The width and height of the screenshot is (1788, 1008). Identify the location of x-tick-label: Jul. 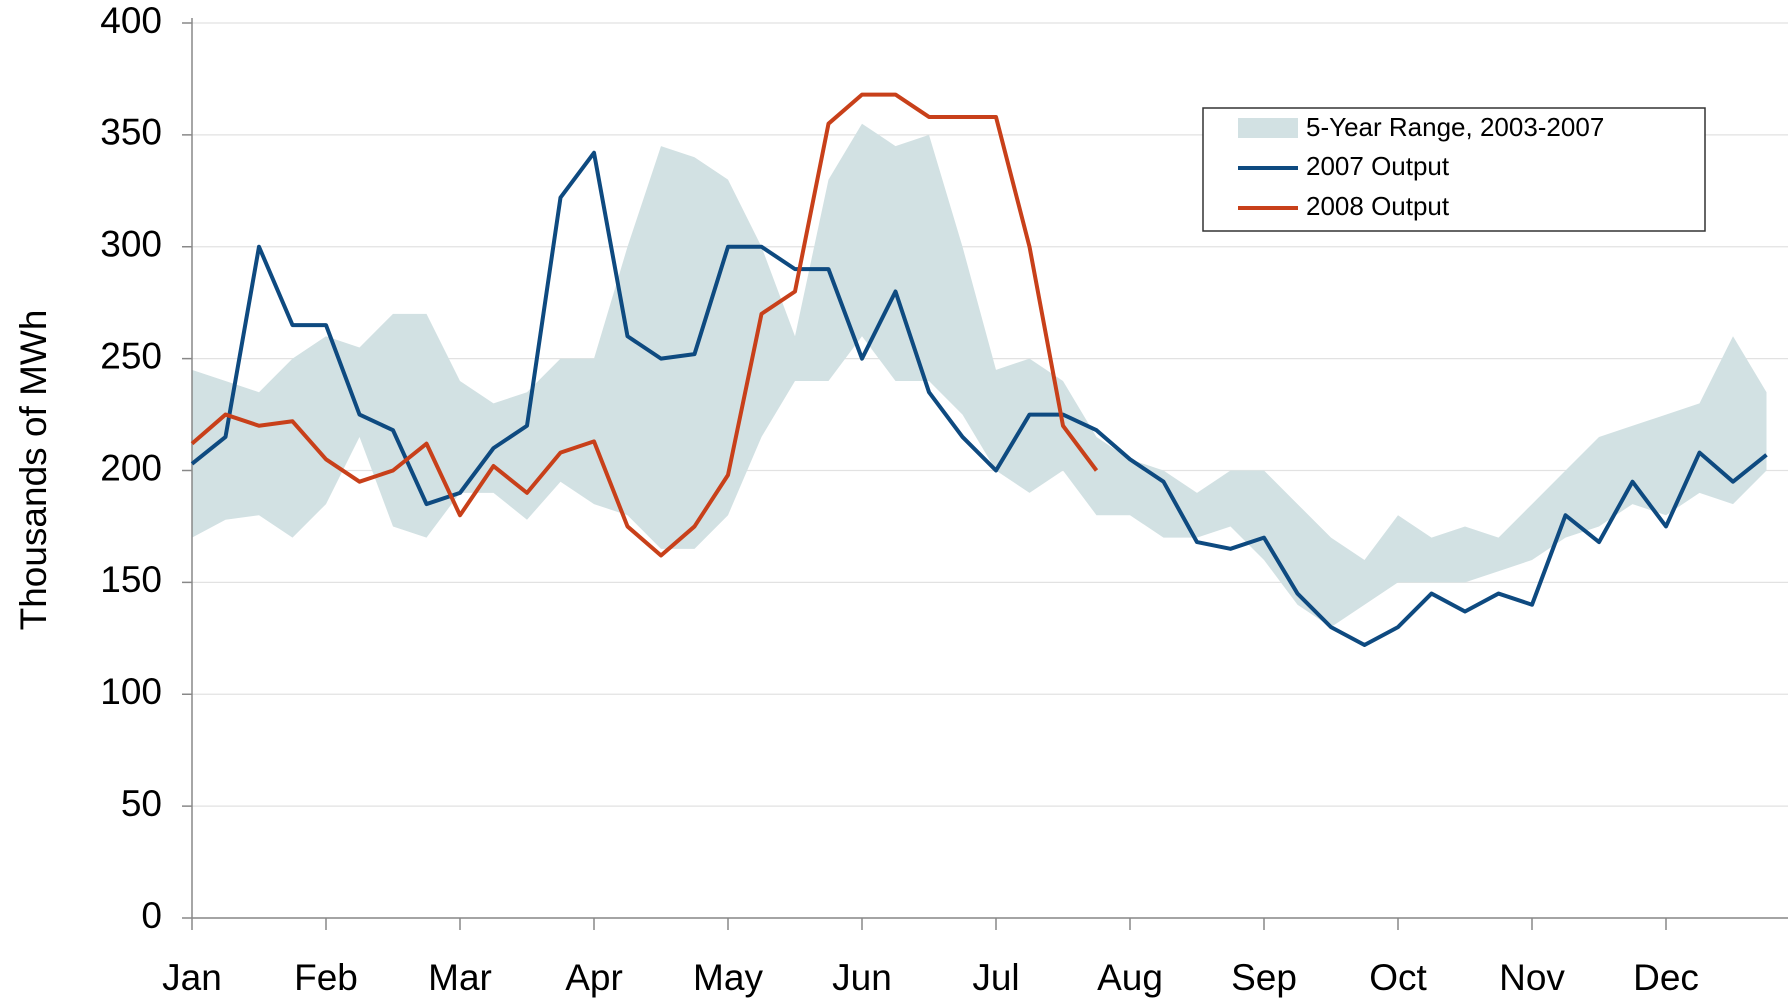
(995, 977).